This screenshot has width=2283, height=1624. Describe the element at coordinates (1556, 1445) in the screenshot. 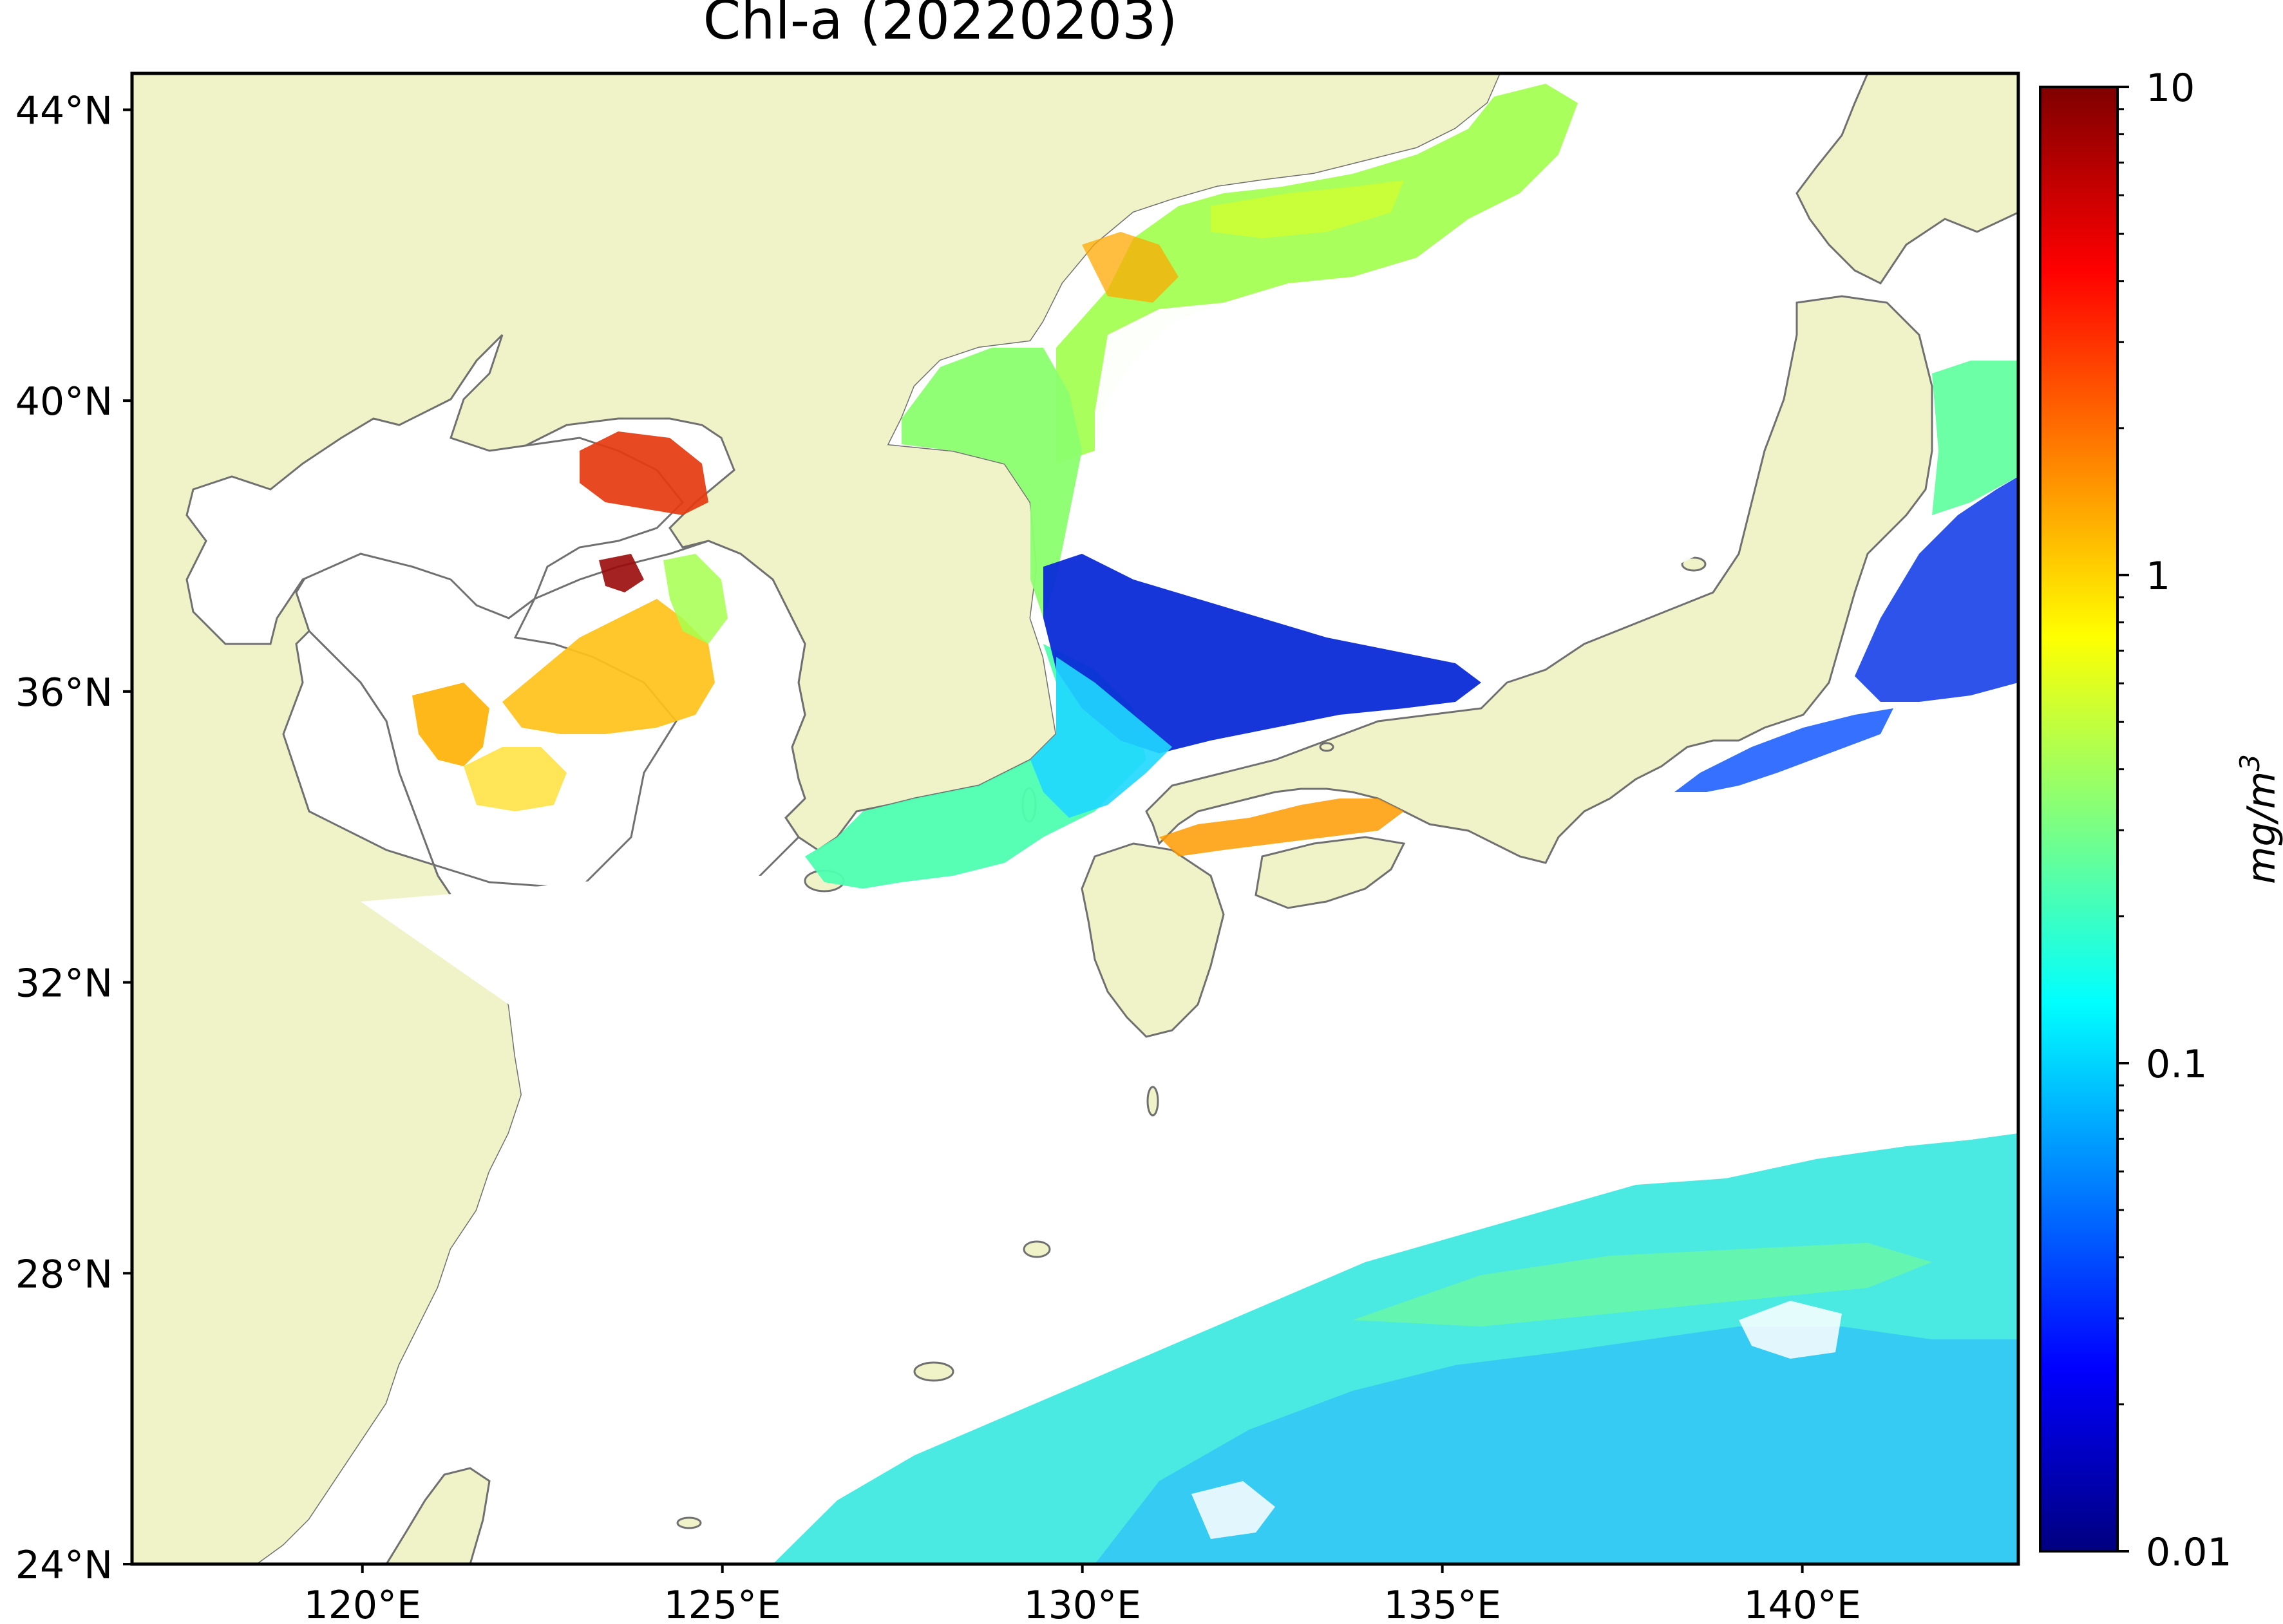

I see `chl-patch-subtropical-blue` at that location.